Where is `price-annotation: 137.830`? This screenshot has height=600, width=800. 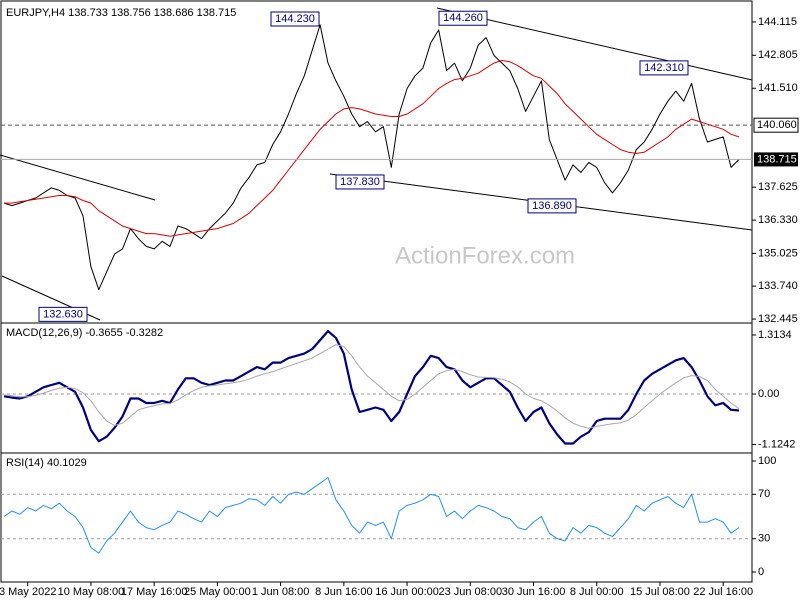 price-annotation: 137.830 is located at coordinates (360, 182).